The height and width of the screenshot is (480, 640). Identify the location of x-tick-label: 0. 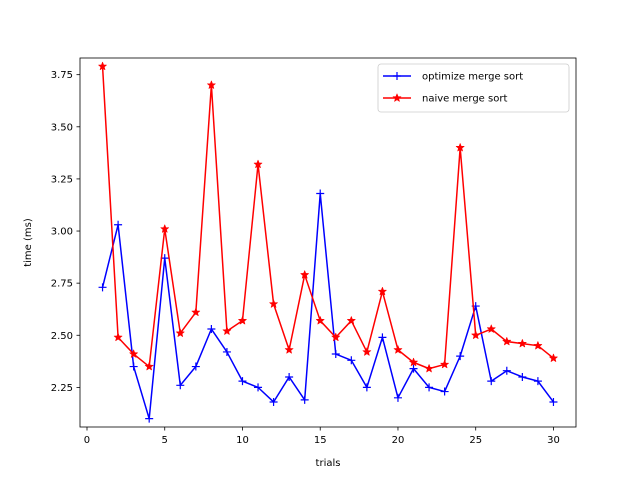
(87, 440).